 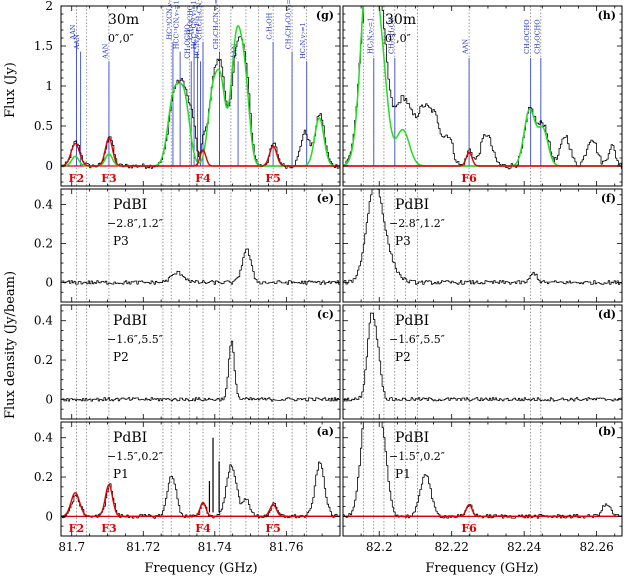 What do you see at coordinates (143, 547) in the screenshot?
I see `x-tick-label: 81.72` at bounding box center [143, 547].